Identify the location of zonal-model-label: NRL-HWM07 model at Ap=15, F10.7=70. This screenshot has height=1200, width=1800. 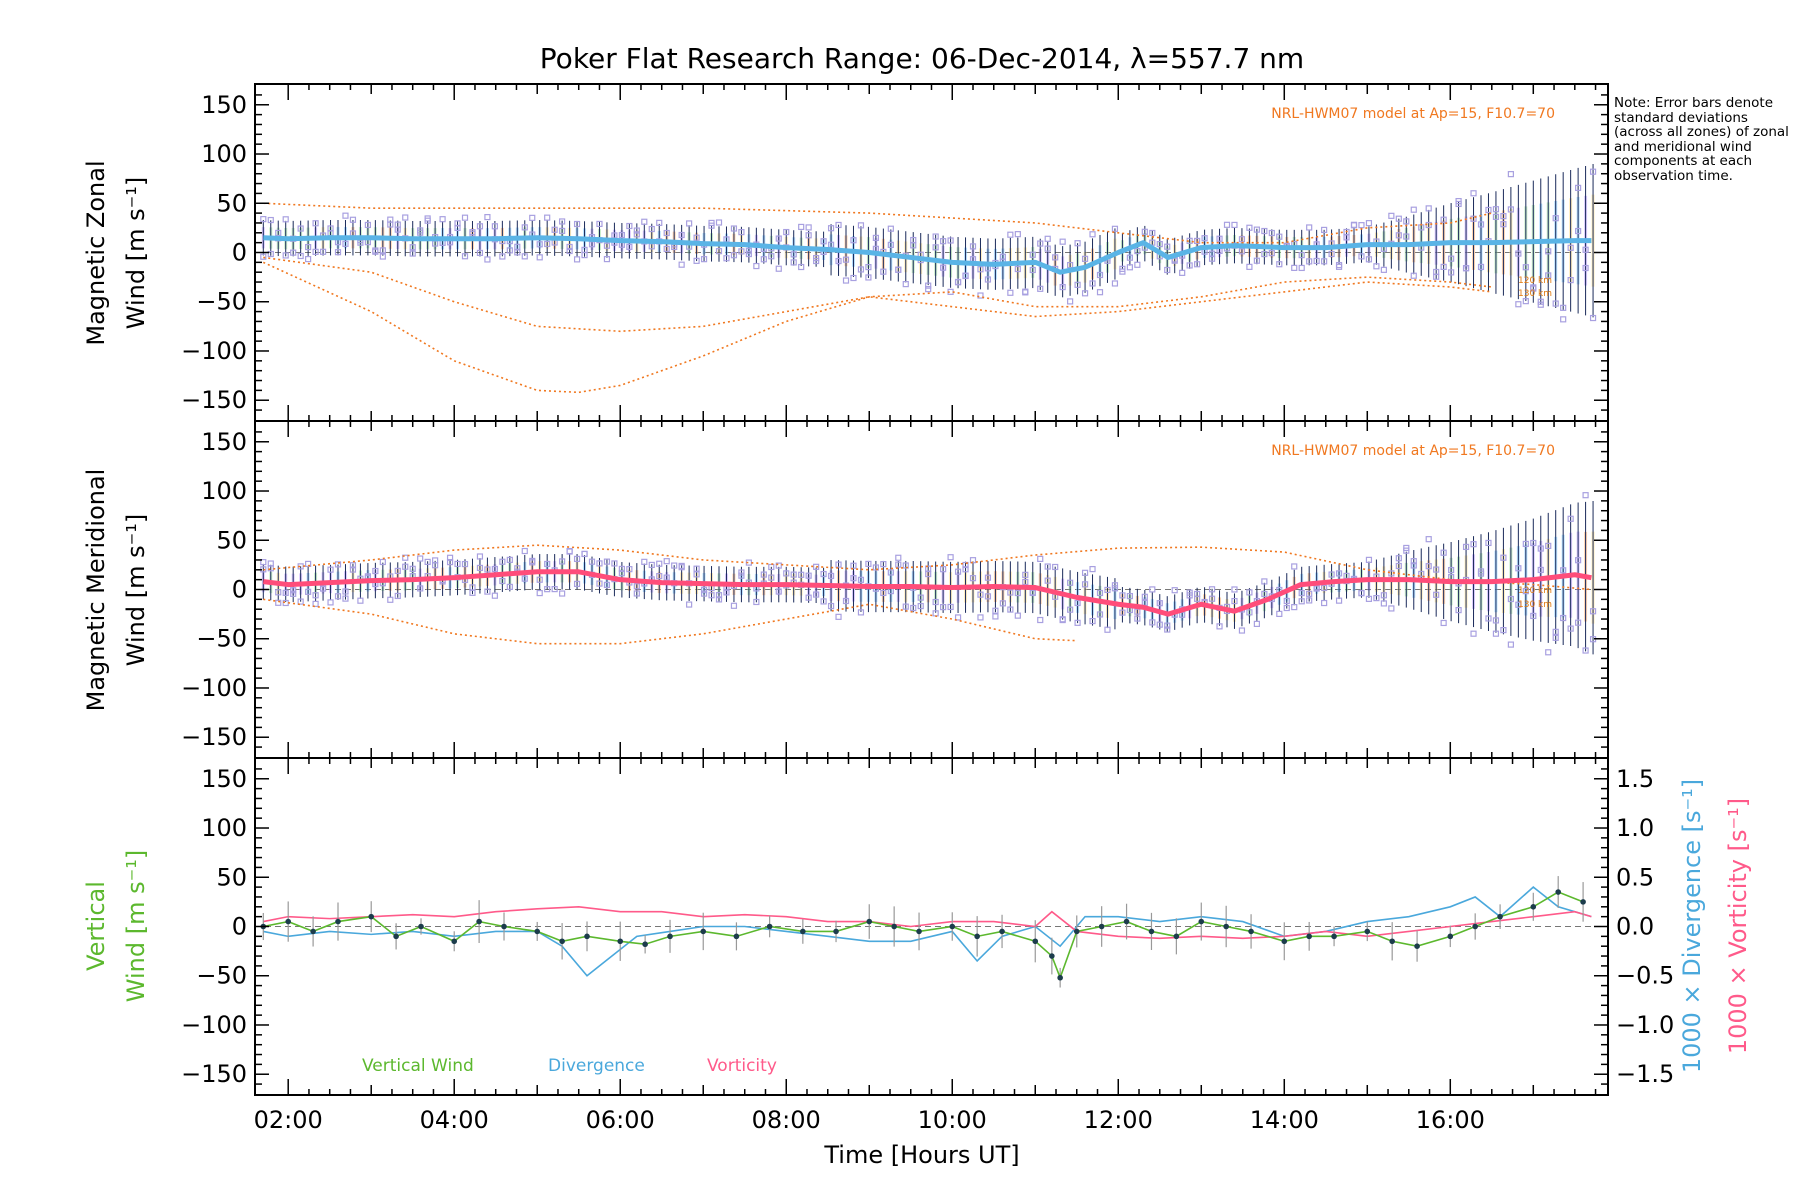
(1413, 114).